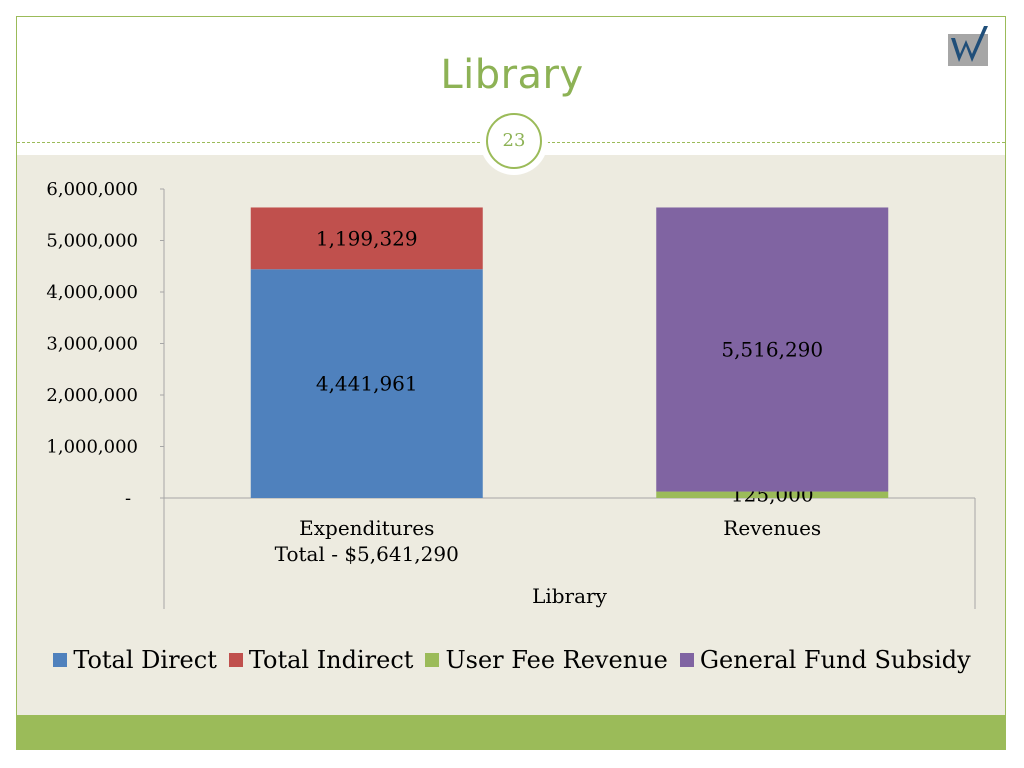  I want to click on w-logo-icon, so click(969, 46).